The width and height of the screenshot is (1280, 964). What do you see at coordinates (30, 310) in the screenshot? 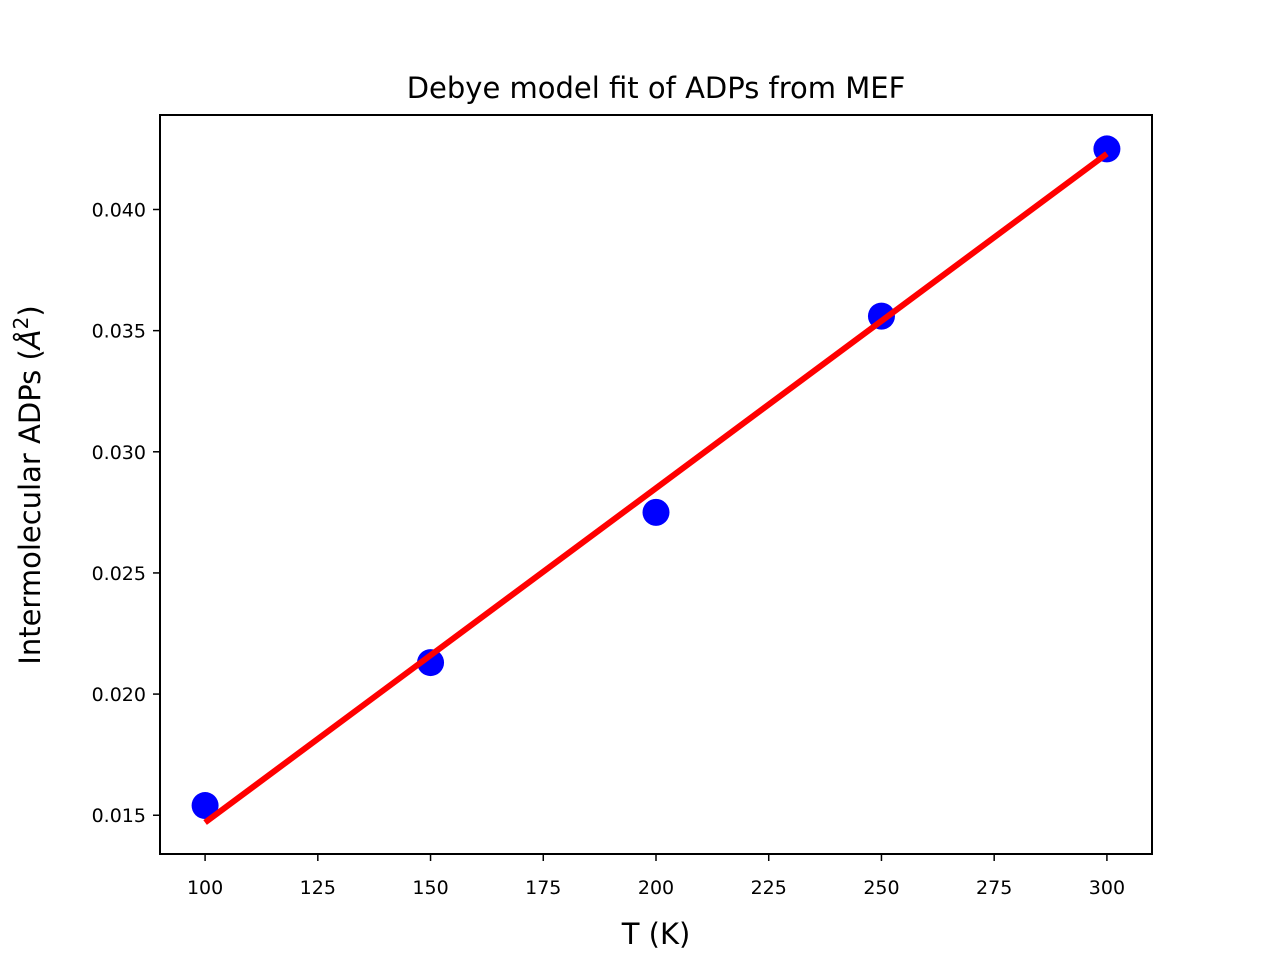
I see `y-axis-label-close: )` at bounding box center [30, 310].